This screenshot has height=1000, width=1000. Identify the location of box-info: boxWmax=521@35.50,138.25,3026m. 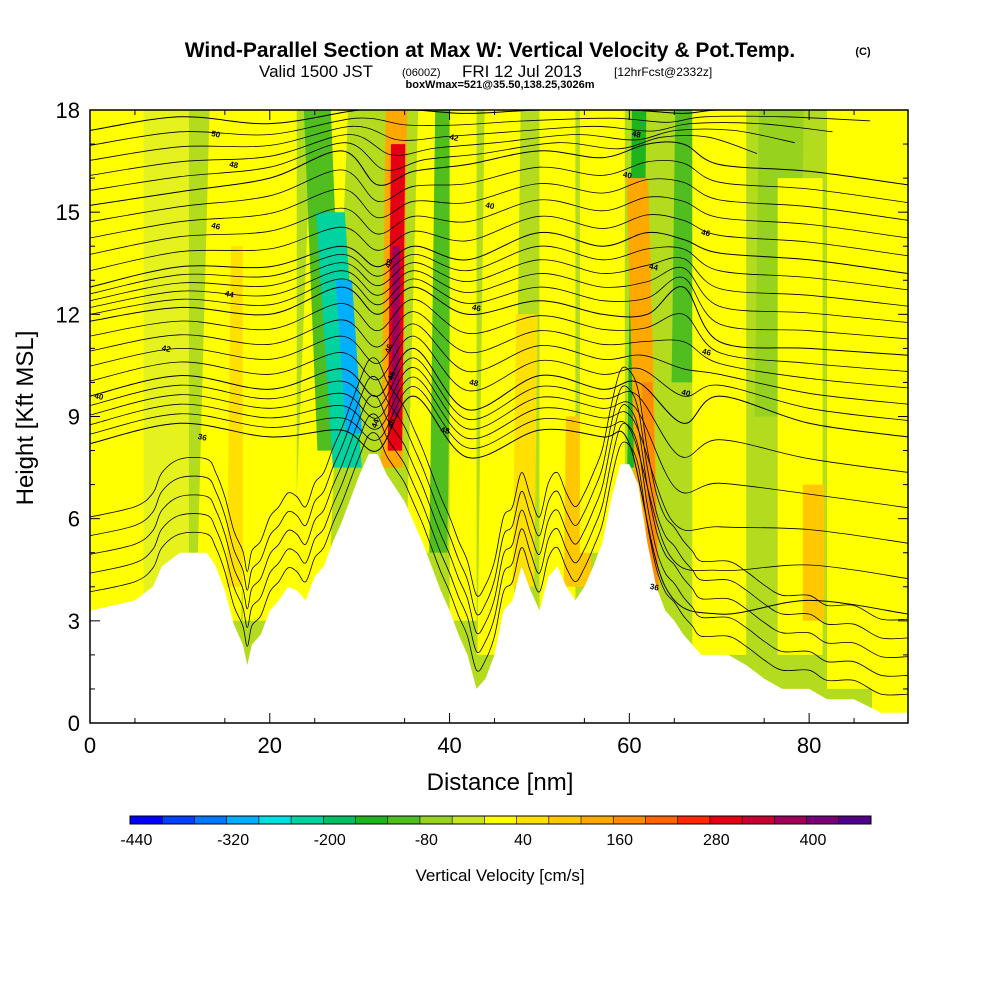
(500, 85).